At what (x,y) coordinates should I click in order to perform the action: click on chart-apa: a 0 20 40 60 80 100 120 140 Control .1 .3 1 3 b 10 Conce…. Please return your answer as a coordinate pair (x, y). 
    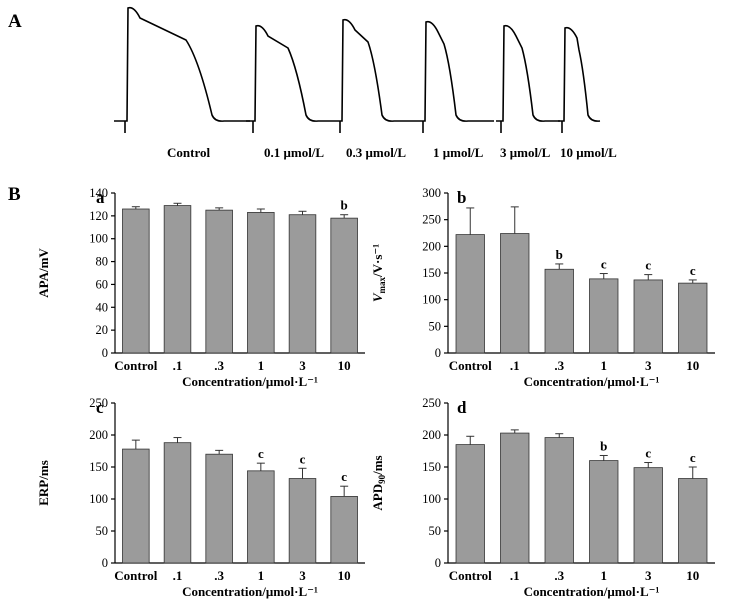
    Looking at the image, I should click on (200, 287).